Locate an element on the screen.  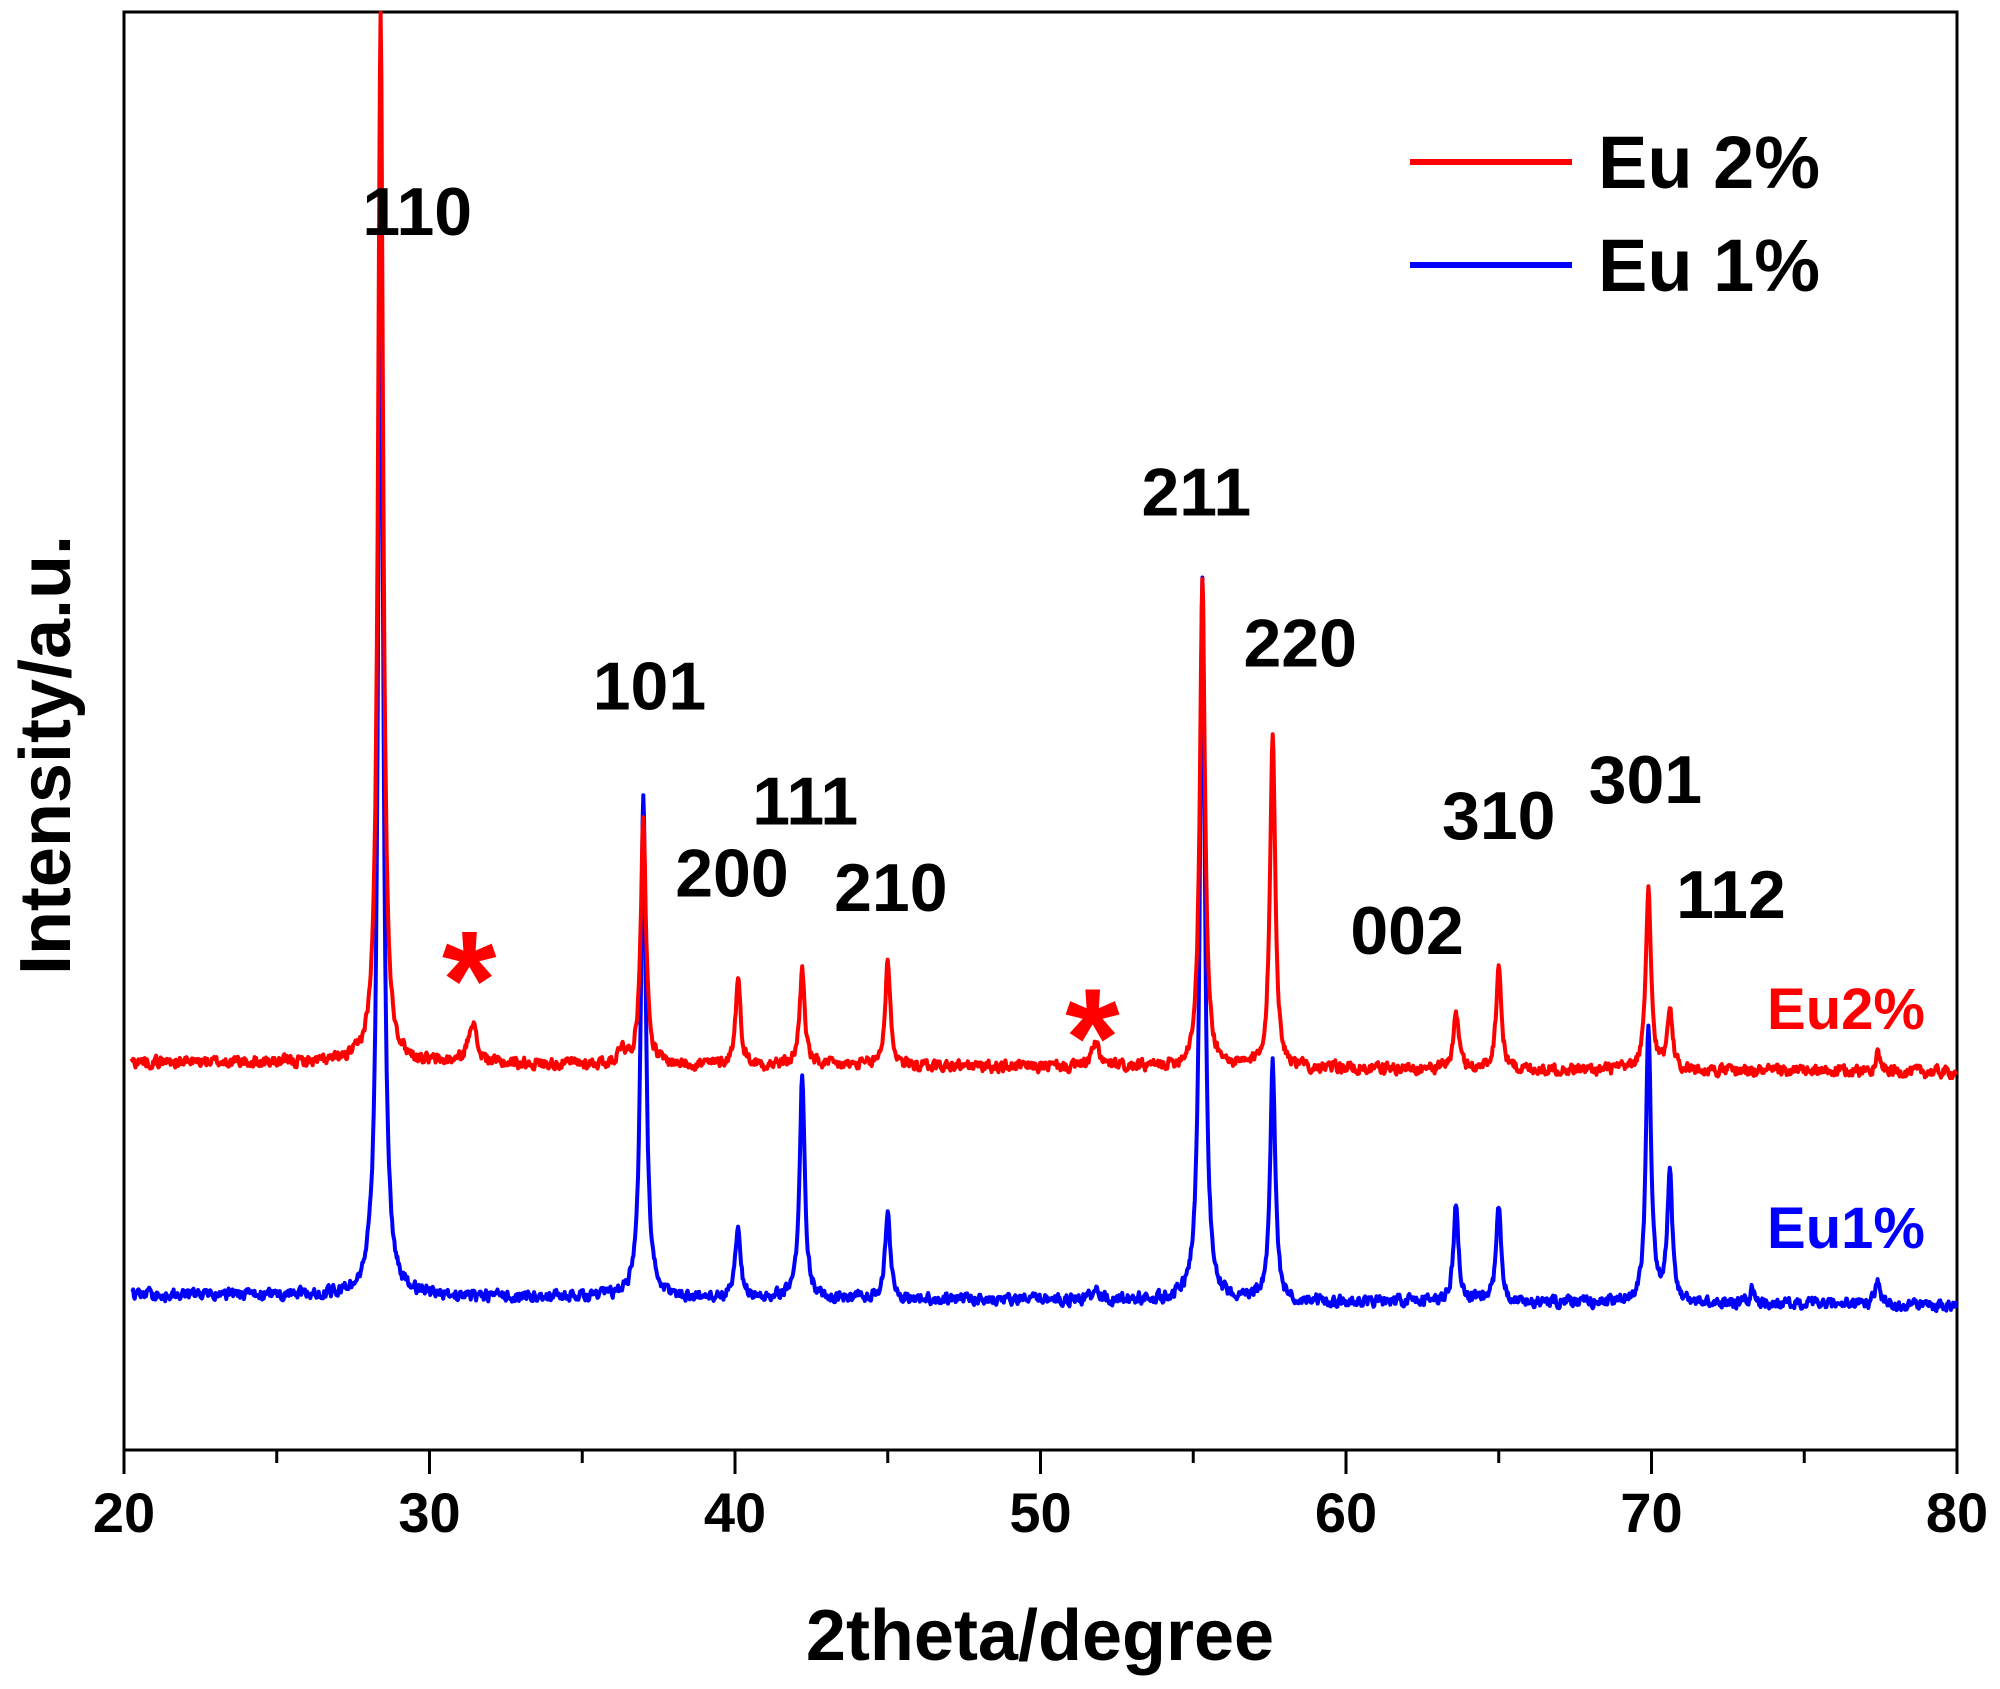
x-tick-label: 30 is located at coordinates (429, 1512).